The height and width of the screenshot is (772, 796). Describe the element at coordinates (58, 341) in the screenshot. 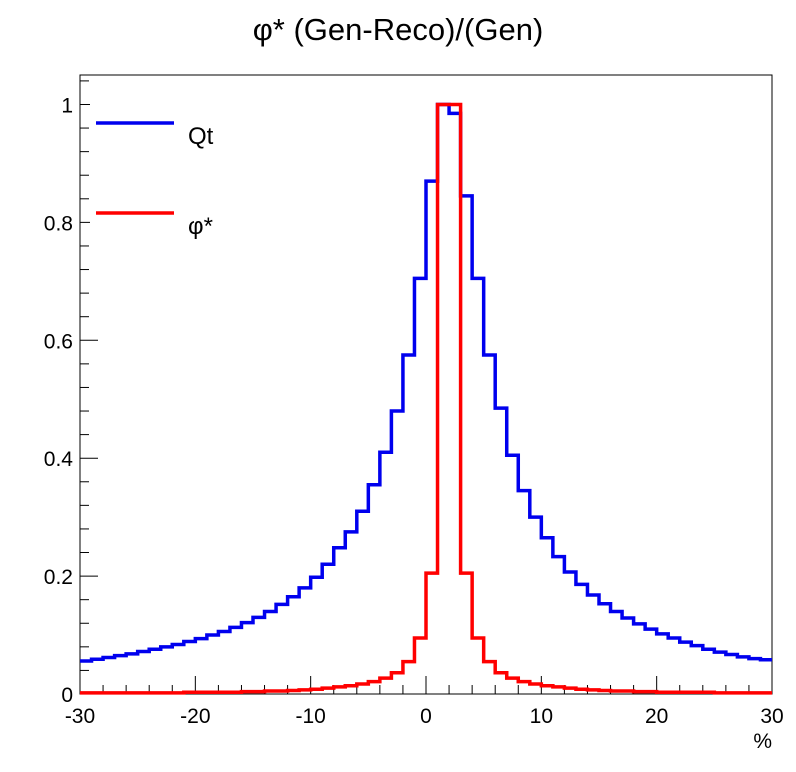

I see `y-tick-label: 0.6` at that location.